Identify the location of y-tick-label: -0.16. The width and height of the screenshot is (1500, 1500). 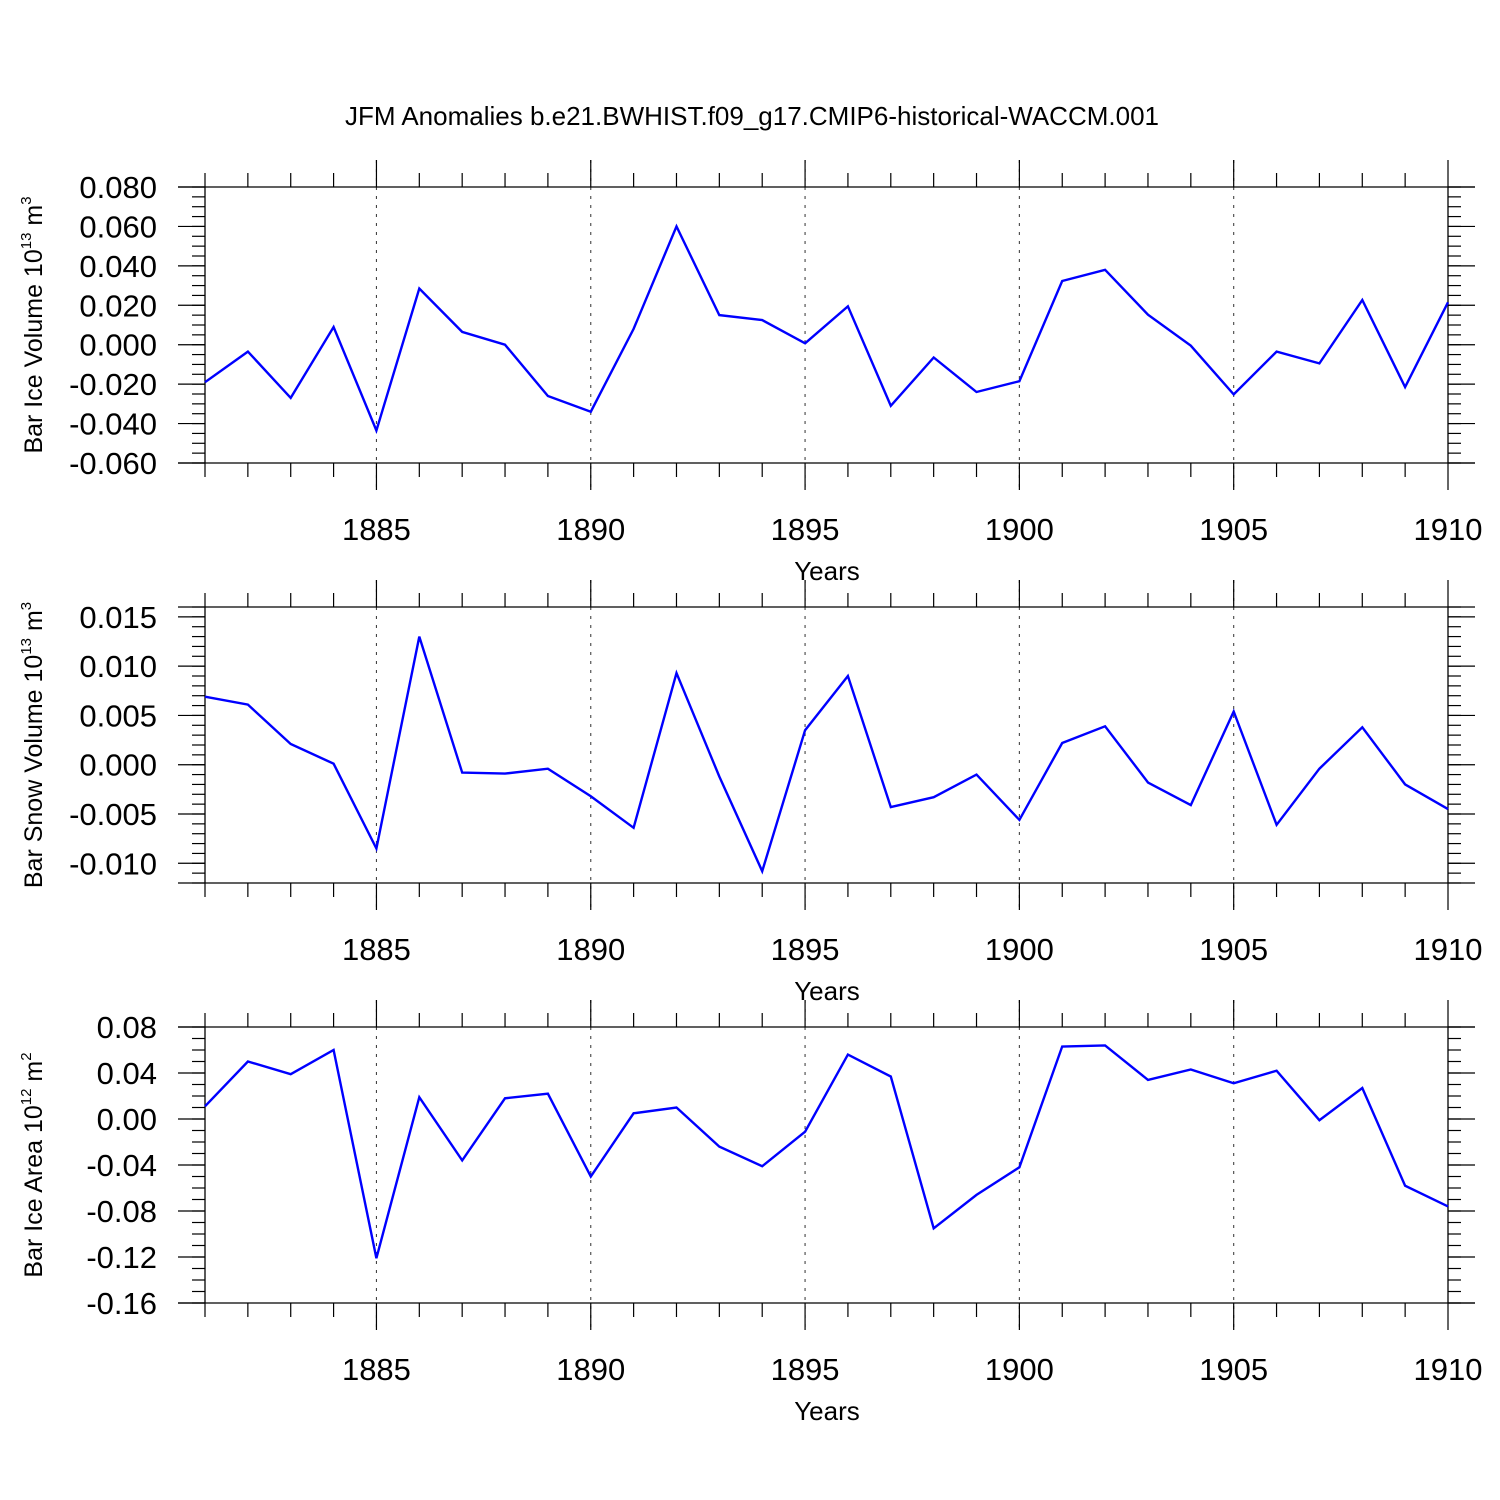
(121, 1303).